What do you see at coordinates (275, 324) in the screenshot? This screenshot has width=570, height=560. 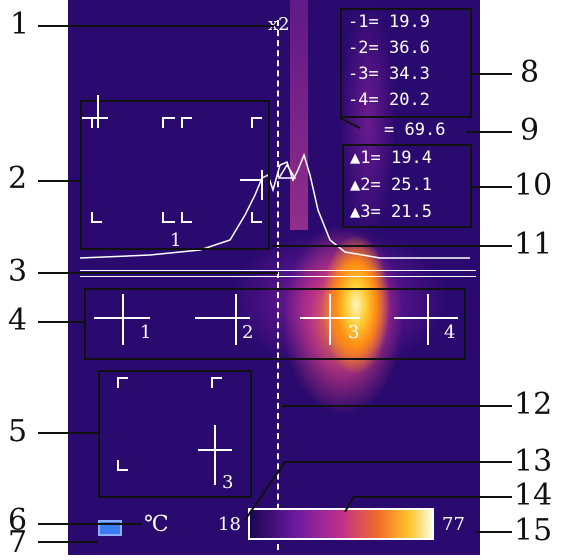 I see `spot-row-box` at bounding box center [275, 324].